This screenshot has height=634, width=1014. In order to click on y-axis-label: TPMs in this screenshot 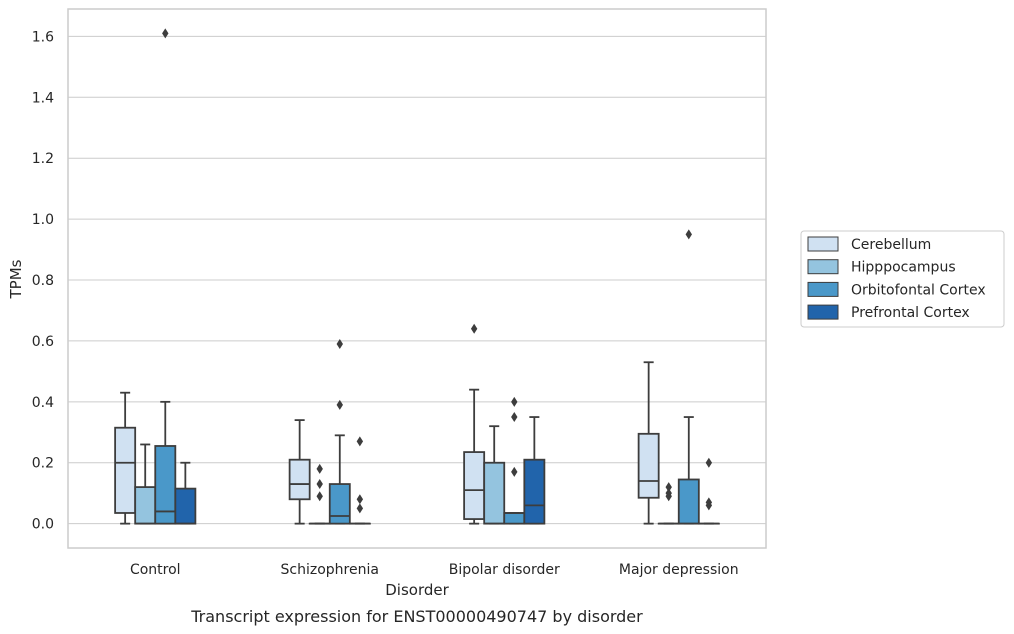, I will do `click(16, 279)`.